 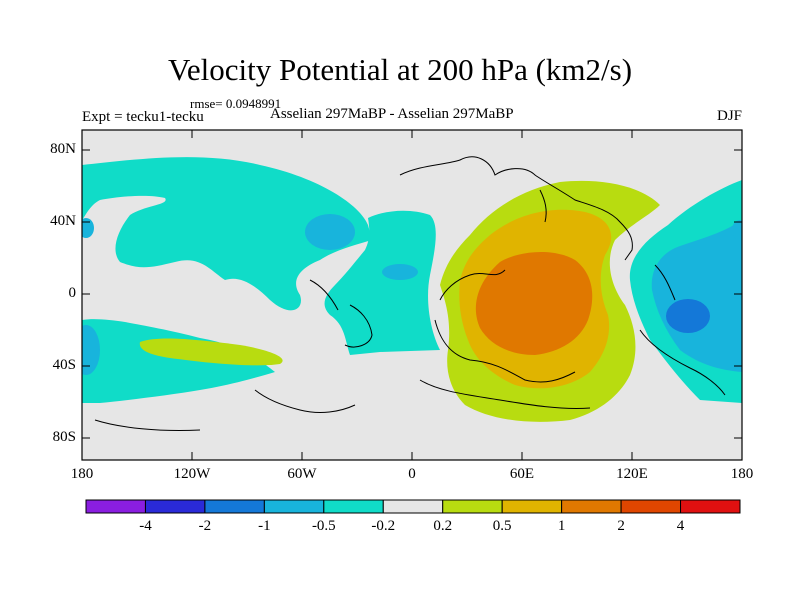 What do you see at coordinates (729, 116) in the screenshot?
I see `season-label: DJF` at bounding box center [729, 116].